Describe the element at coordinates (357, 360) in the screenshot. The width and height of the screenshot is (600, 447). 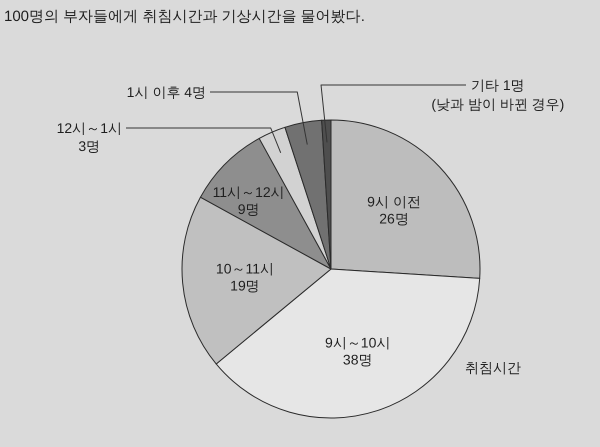
I see `label: 38명` at that location.